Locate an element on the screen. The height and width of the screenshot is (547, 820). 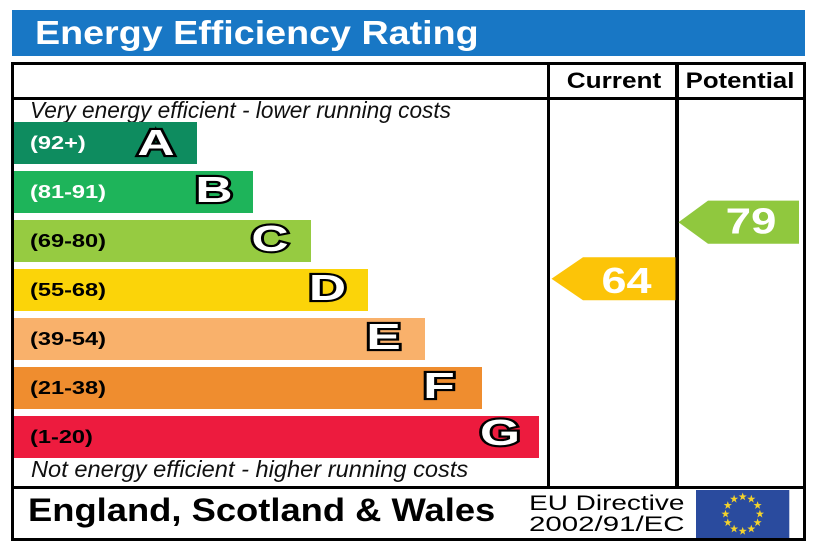
svg-text: E is located at coordinates (383, 337).